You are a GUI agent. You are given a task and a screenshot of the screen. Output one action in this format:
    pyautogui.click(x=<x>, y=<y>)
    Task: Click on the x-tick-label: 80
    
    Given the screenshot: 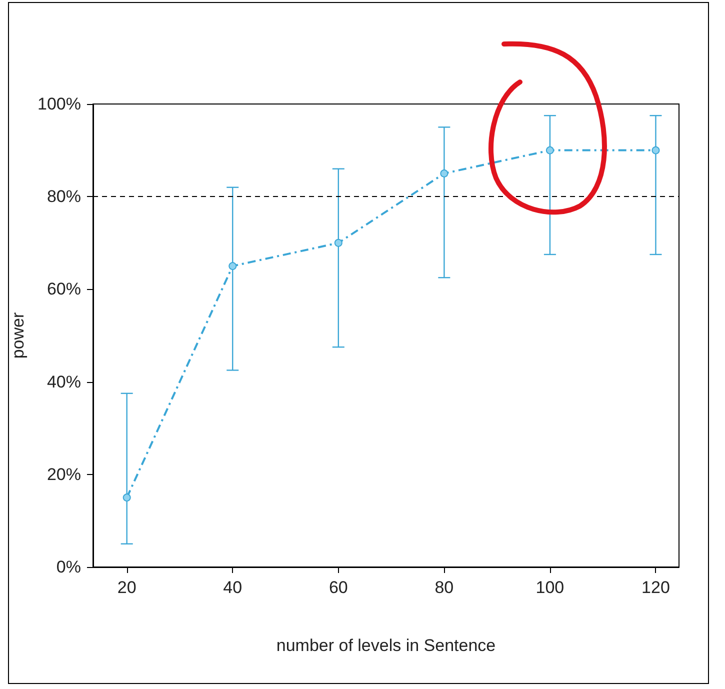 What is the action you would take?
    pyautogui.click(x=444, y=587)
    